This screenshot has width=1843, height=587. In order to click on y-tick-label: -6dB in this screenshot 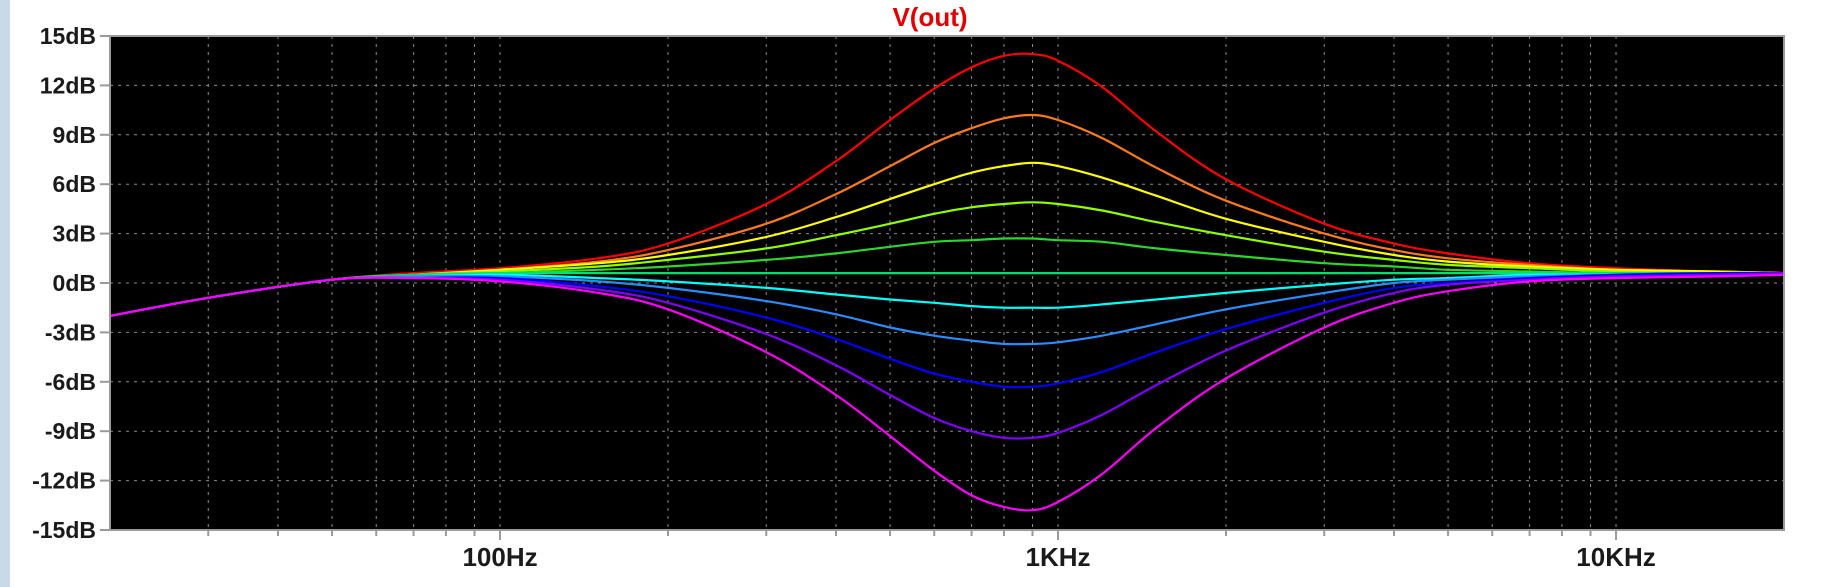, I will do `click(70, 382)`.